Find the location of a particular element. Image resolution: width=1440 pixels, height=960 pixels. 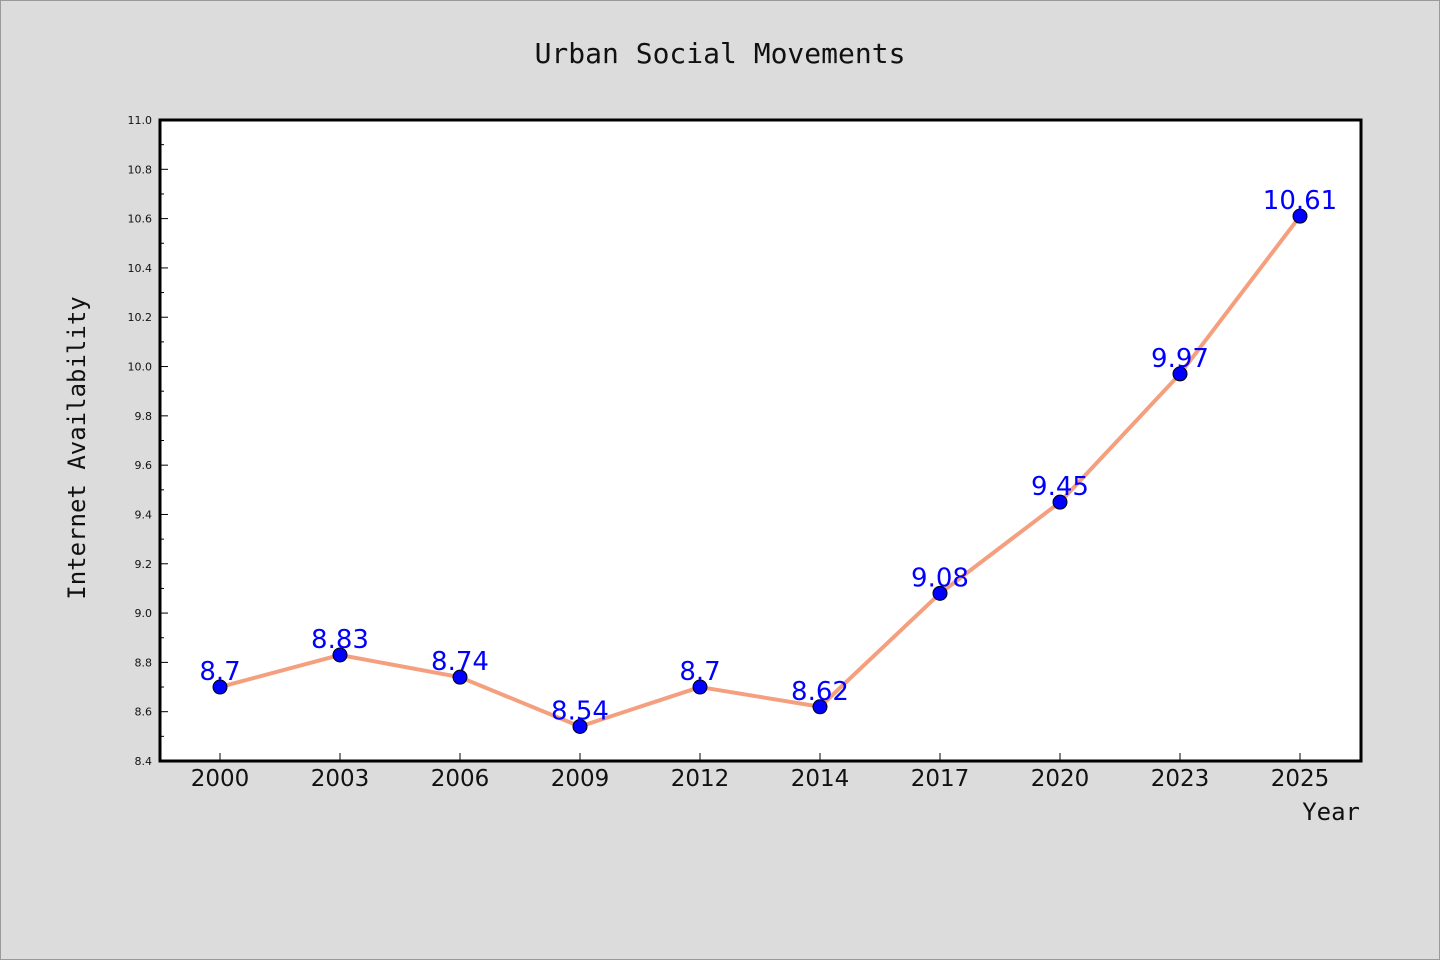

data-label: 9.45 is located at coordinates (1060, 487).